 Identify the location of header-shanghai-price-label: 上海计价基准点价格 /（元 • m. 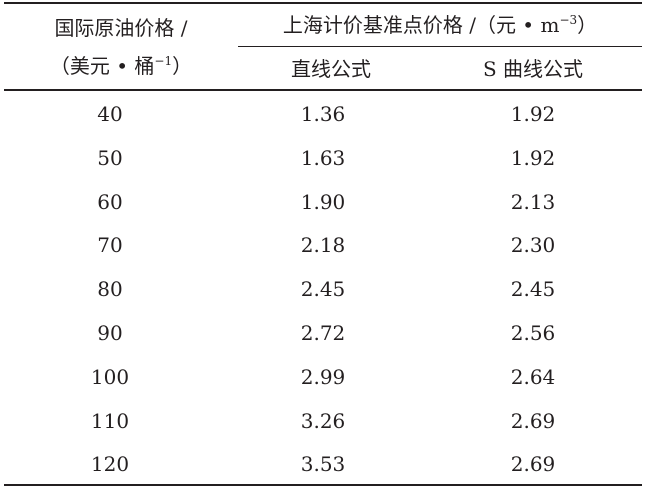
(421, 25).